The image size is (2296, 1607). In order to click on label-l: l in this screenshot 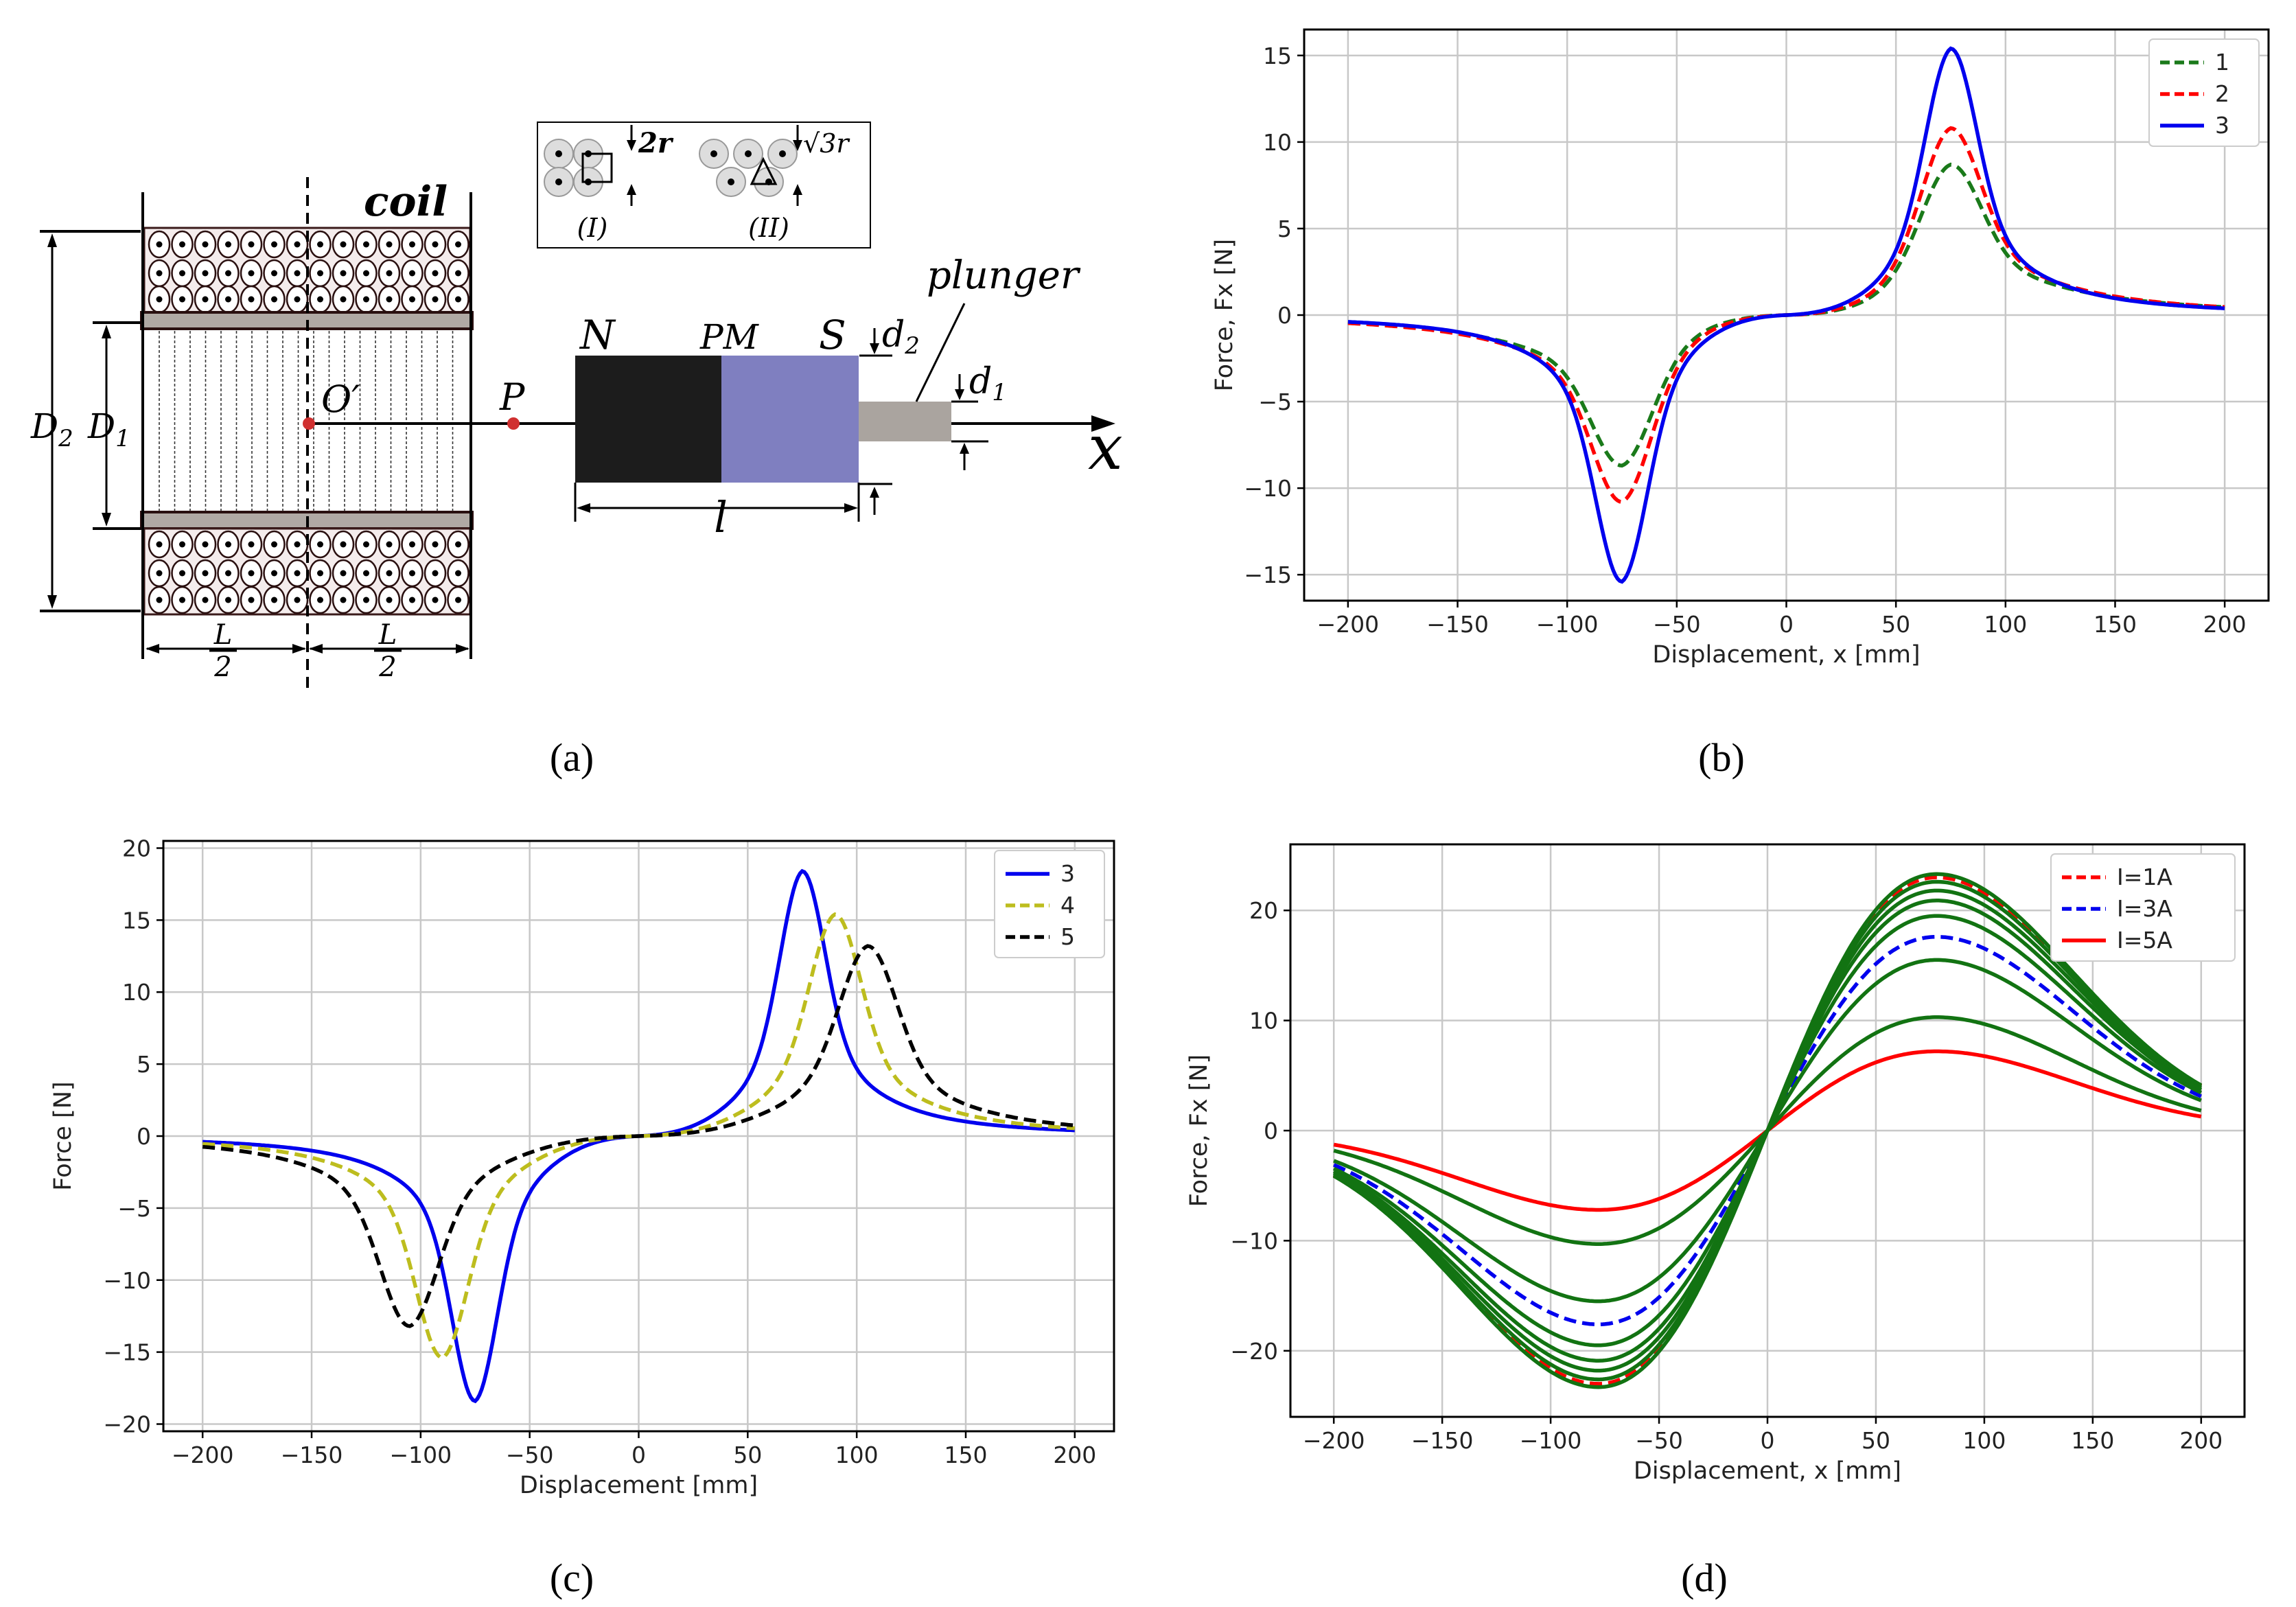, I will do `click(721, 517)`.